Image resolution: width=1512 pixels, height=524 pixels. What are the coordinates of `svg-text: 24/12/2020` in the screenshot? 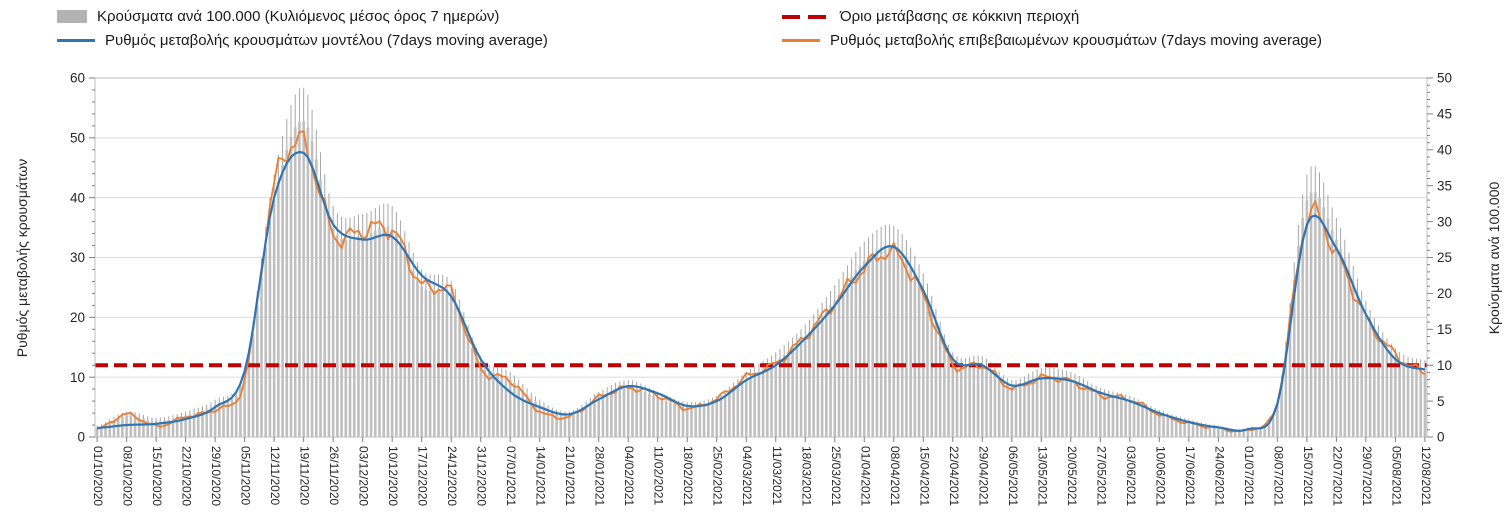 It's located at (452, 476).